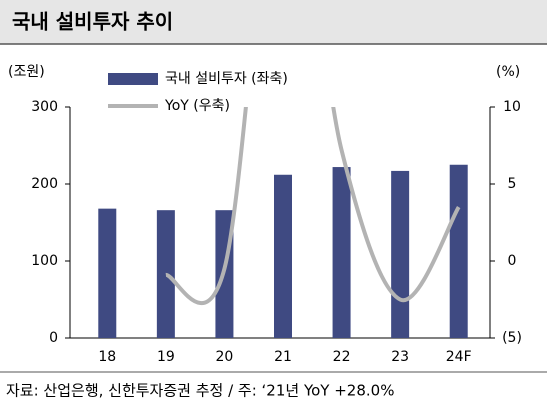 Image resolution: width=547 pixels, height=415 pixels. I want to click on x-tick-label: 18, so click(107, 357).